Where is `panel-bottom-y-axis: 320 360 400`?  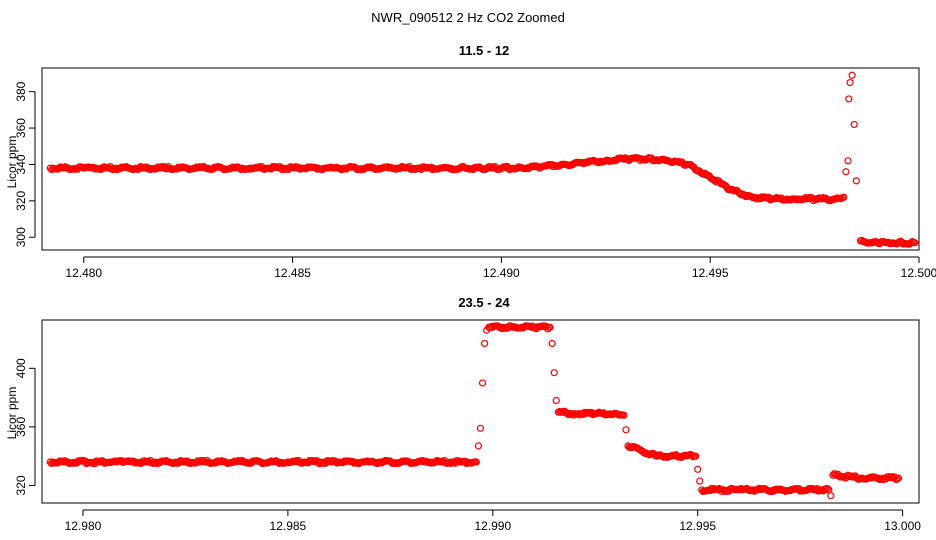
panel-bottom-y-axis: 320 360 400 is located at coordinates (25, 426).